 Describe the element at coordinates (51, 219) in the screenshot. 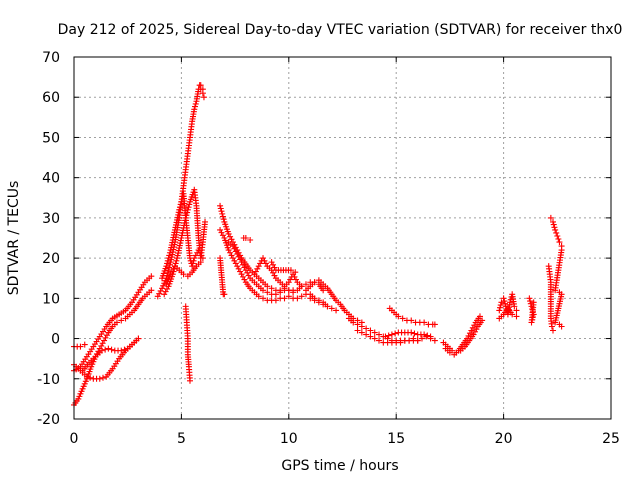

I see `y-tick-label: 30` at that location.